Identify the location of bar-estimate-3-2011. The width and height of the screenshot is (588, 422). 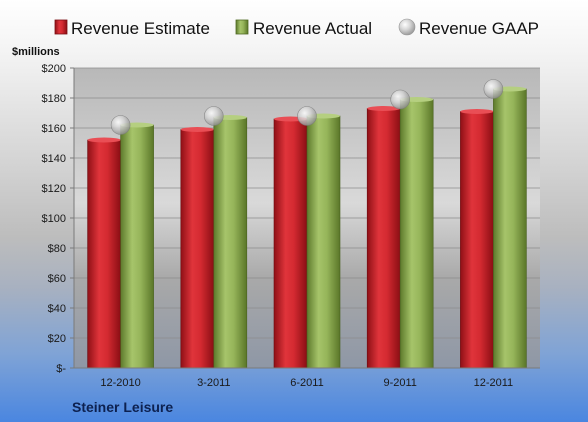
(197, 249).